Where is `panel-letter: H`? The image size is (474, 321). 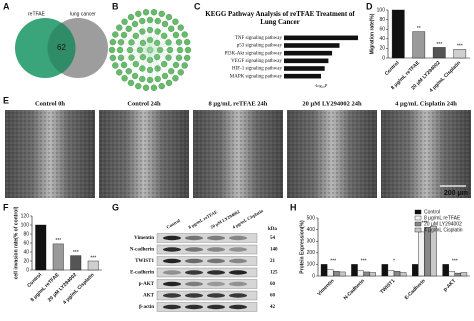
panel-letter: H is located at coordinates (293, 207).